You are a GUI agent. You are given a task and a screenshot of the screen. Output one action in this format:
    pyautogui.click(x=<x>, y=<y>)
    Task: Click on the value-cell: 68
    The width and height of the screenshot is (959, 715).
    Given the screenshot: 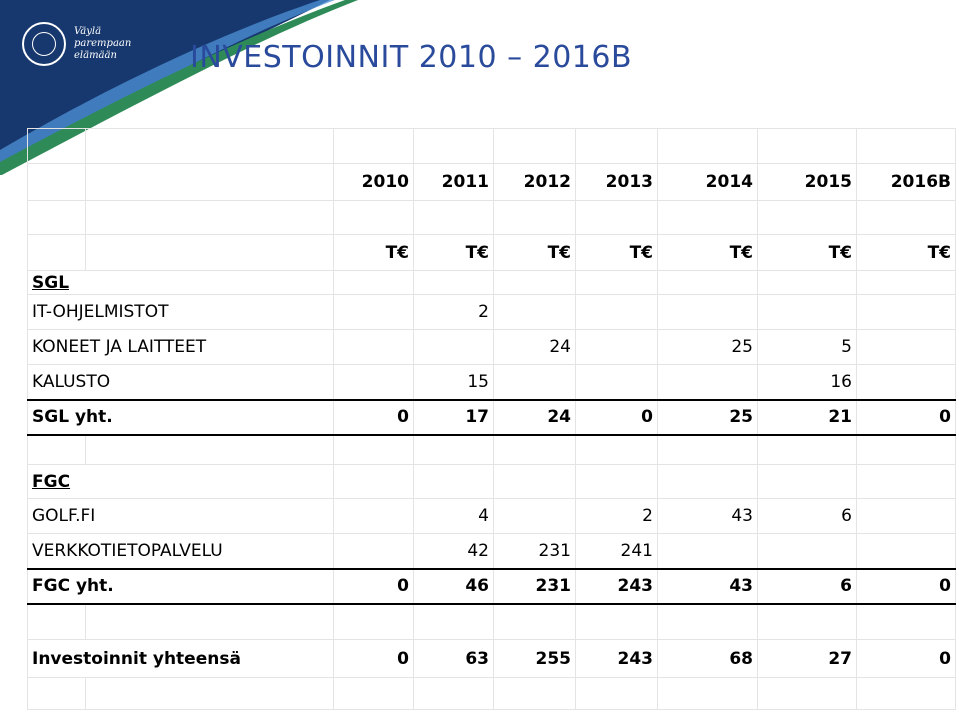 What is the action you would take?
    pyautogui.click(x=707, y=658)
    